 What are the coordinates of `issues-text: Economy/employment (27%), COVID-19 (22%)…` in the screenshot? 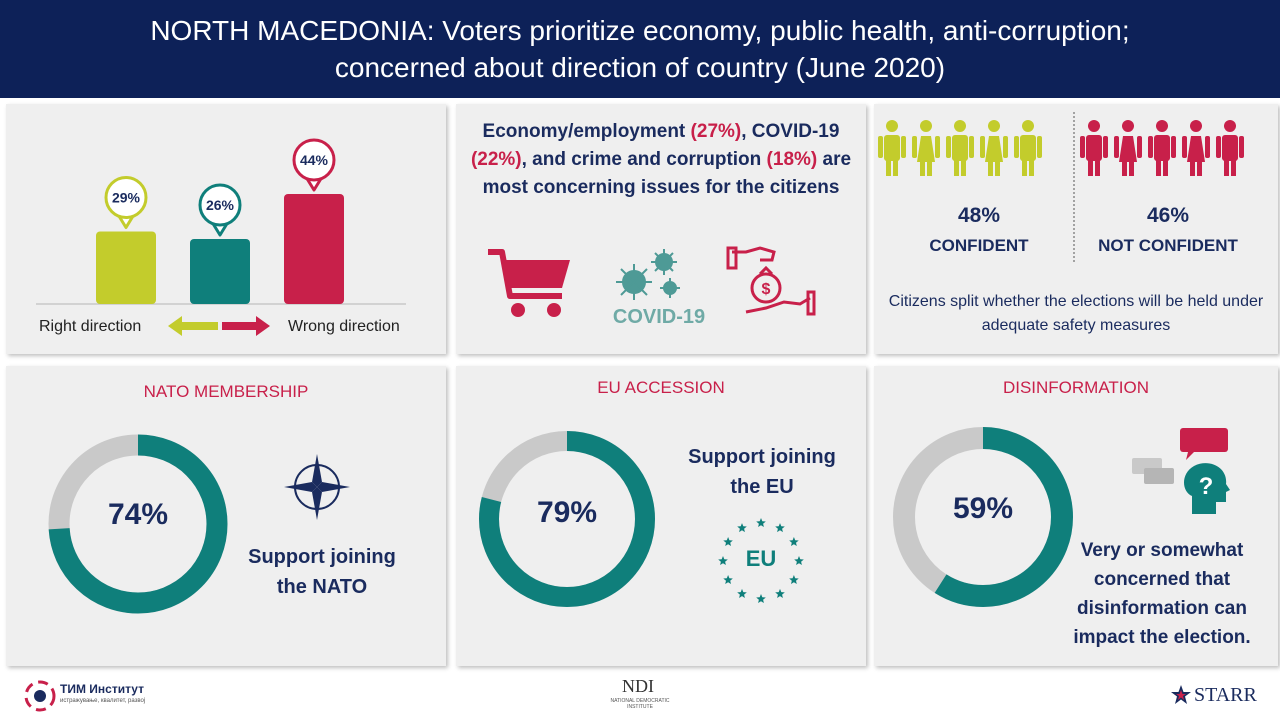 It's located at (661, 160).